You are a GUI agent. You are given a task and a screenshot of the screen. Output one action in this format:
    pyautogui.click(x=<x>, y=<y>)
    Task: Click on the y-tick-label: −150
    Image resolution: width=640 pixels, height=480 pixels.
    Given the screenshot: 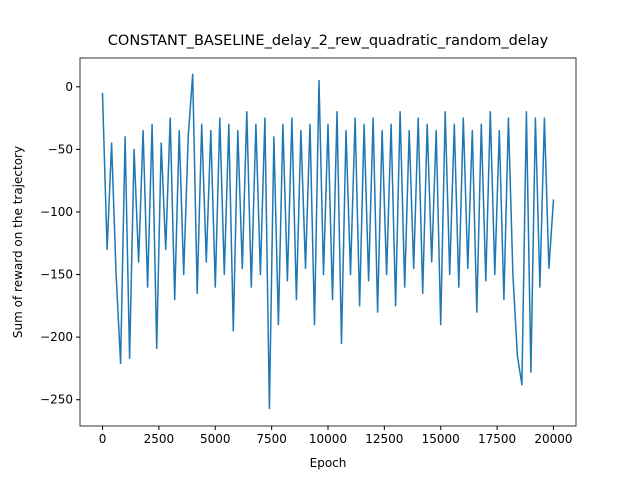 What is the action you would take?
    pyautogui.click(x=56, y=275)
    